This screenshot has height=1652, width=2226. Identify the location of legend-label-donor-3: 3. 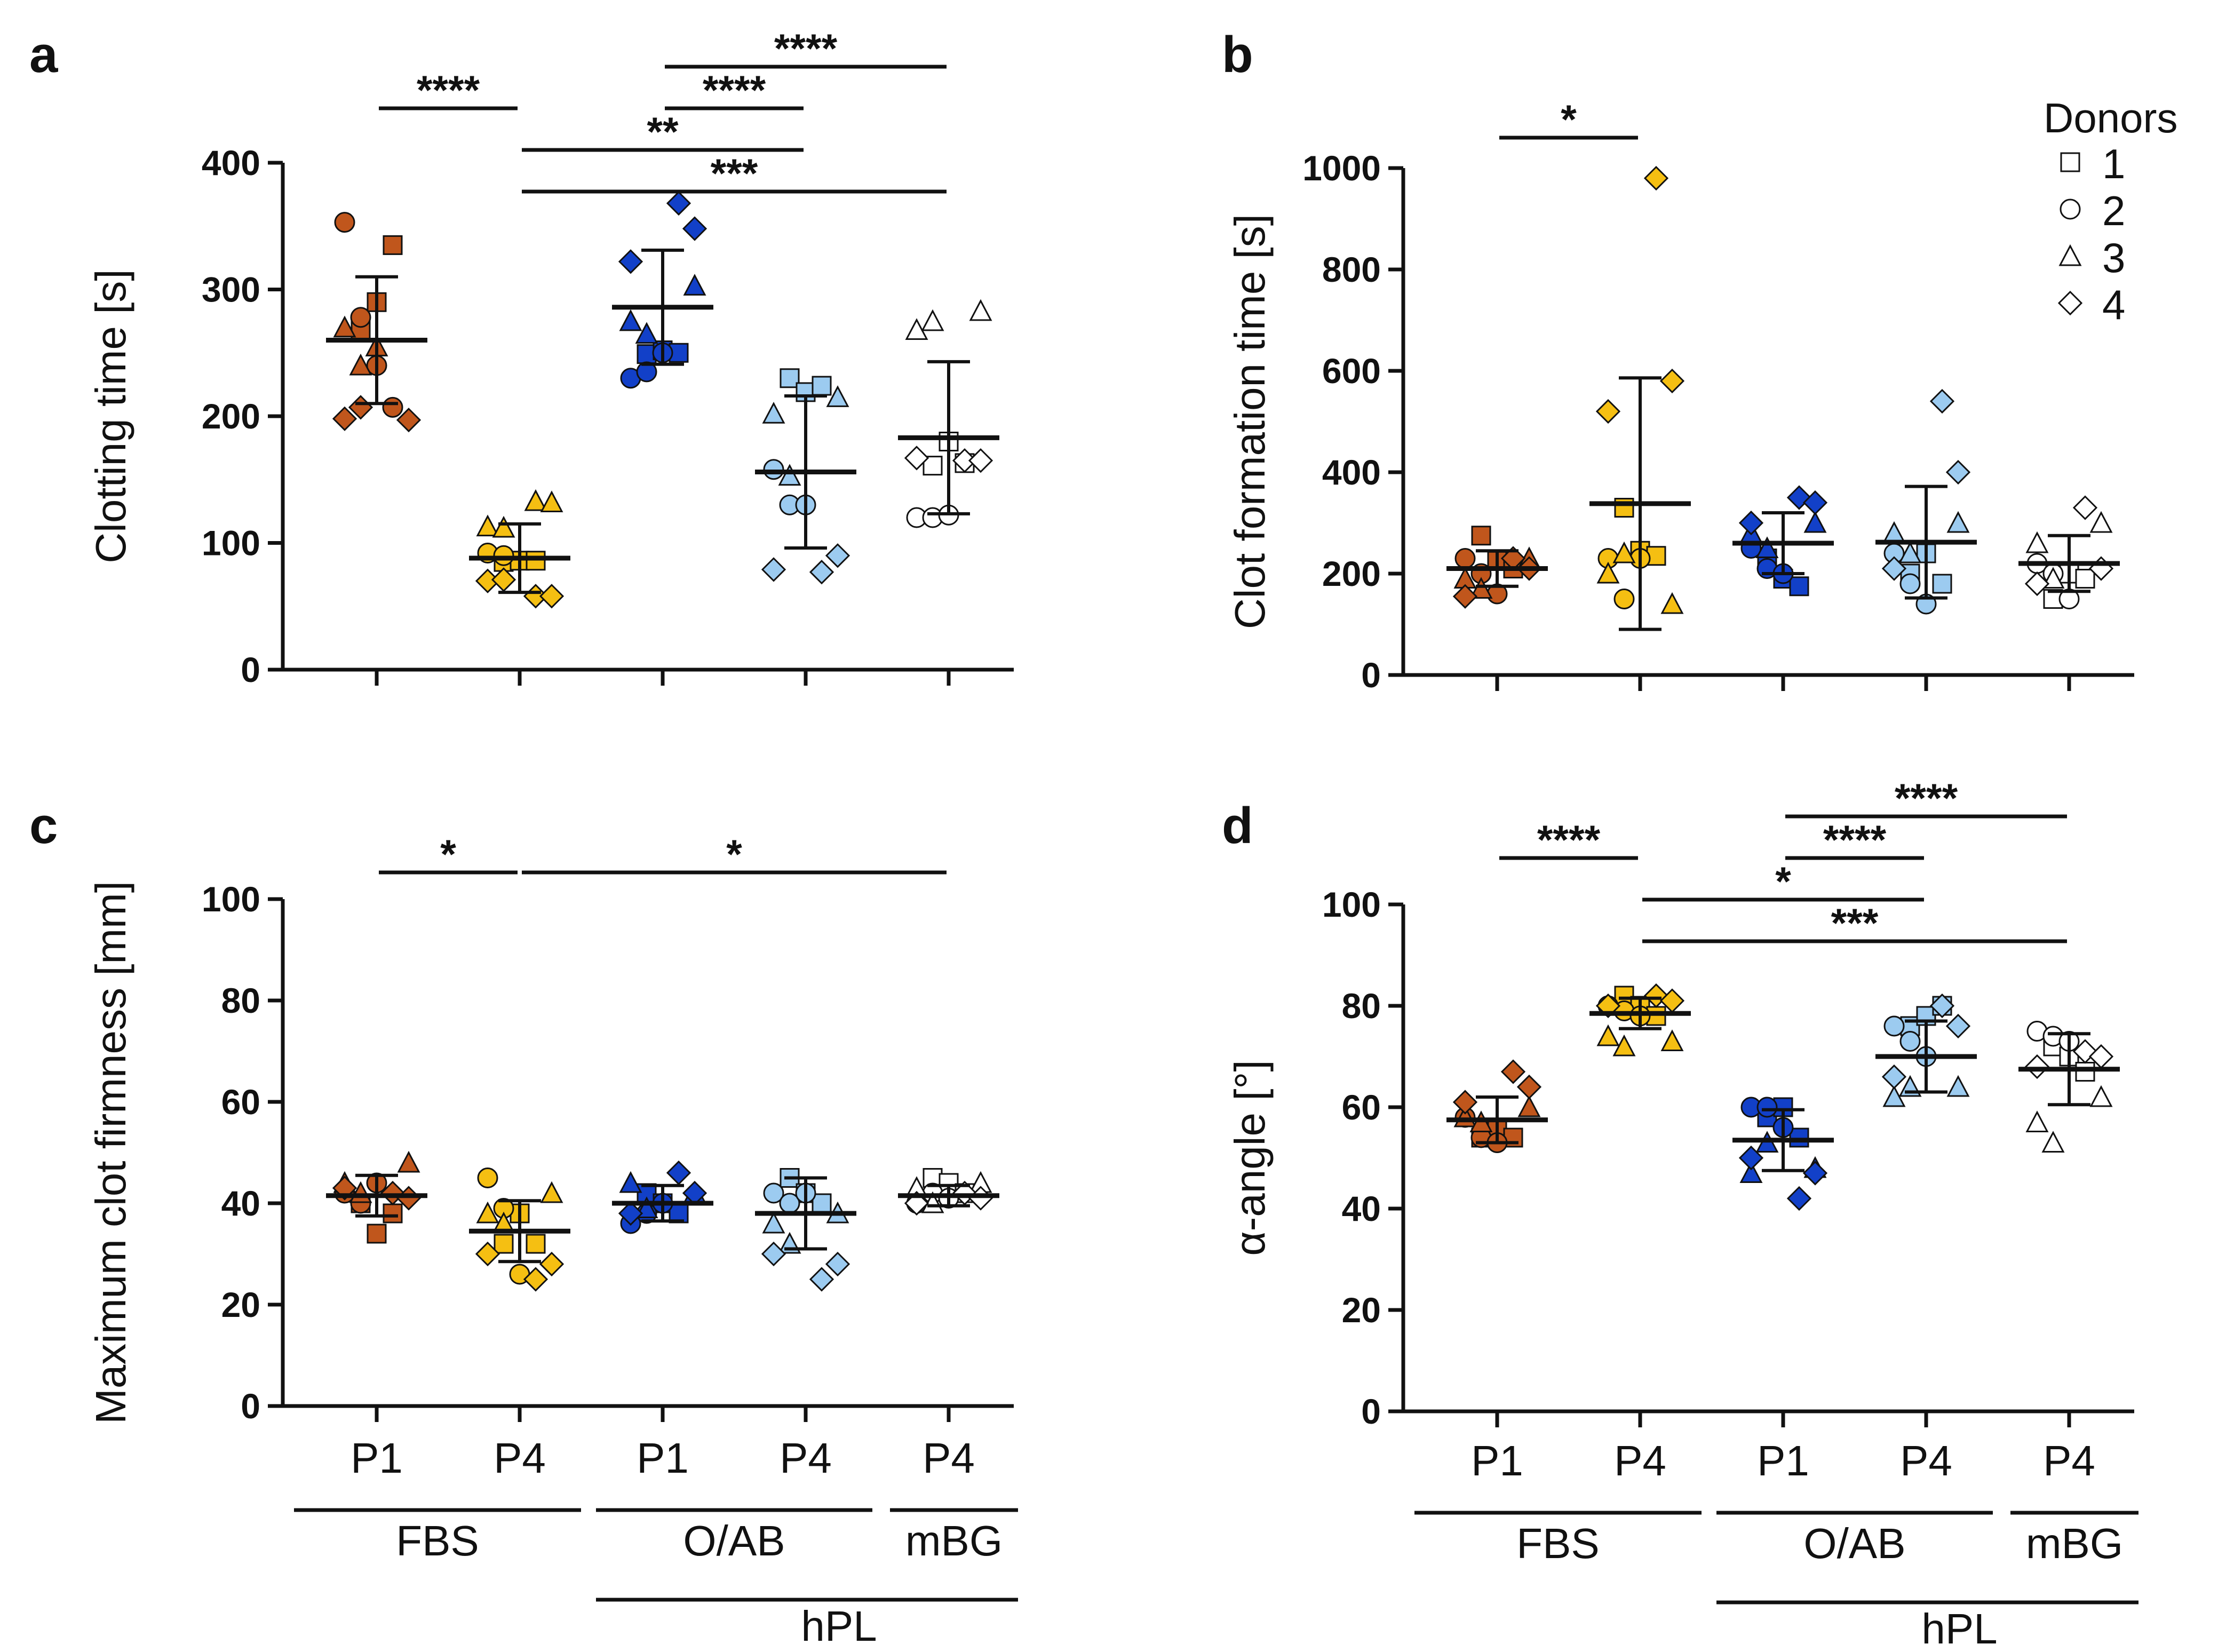
(2113, 257).